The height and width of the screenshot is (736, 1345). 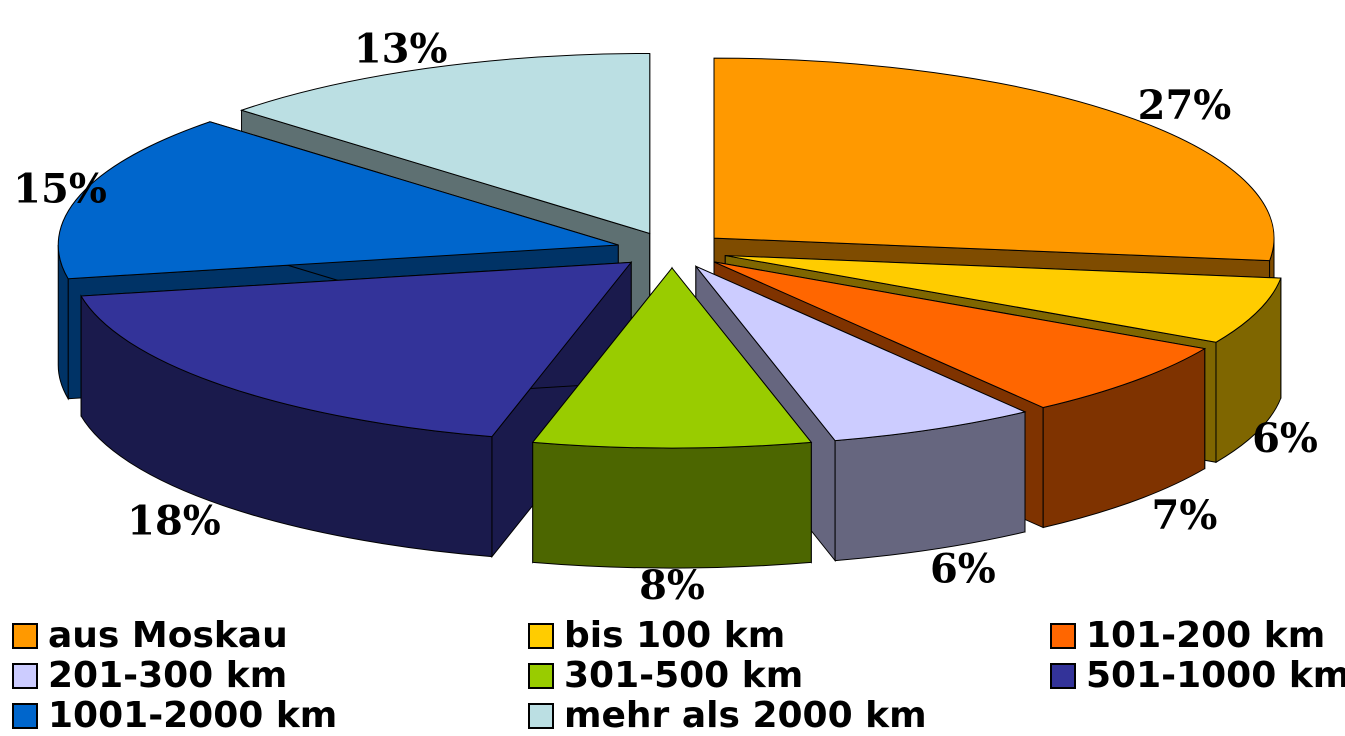 I want to click on legend-item: 201-300 km, so click(x=149, y=676).